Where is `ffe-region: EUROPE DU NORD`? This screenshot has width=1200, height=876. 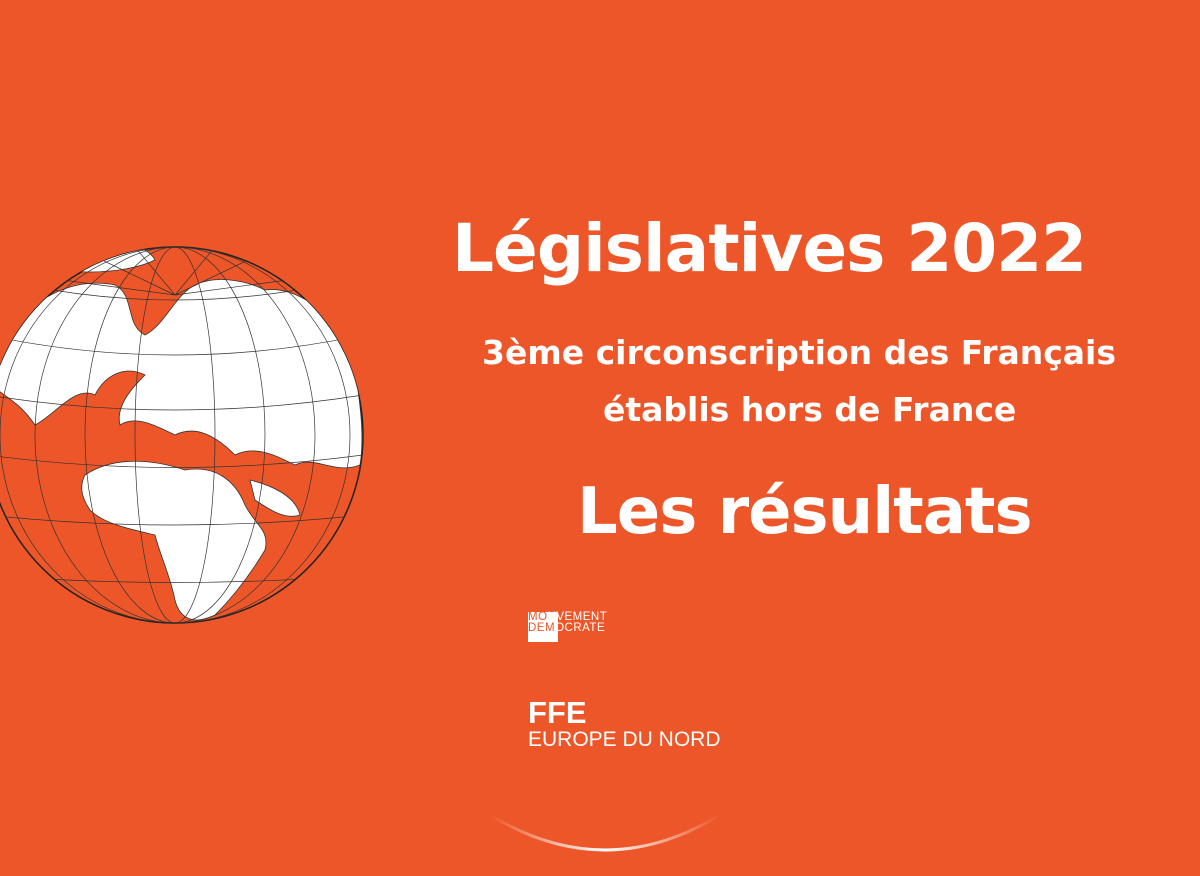
ffe-region: EUROPE DU NORD is located at coordinates (624, 739).